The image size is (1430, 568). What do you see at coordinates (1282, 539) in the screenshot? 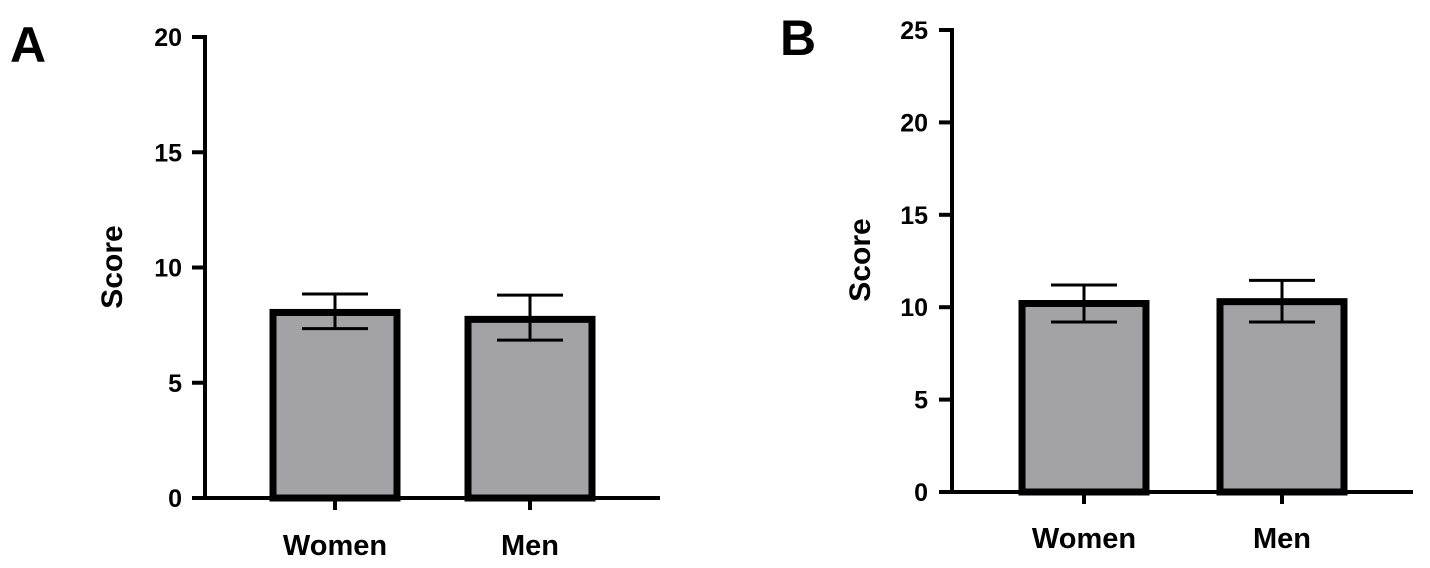
I see `panel-b-x-tick-label-men: Men` at bounding box center [1282, 539].